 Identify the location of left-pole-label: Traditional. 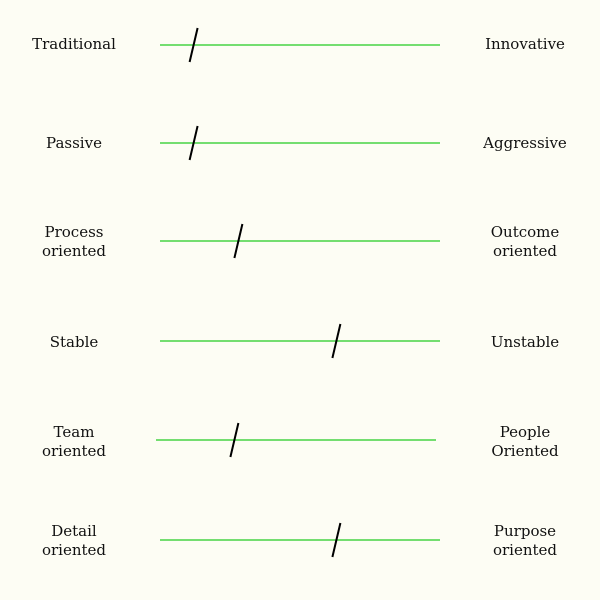
(74, 43).